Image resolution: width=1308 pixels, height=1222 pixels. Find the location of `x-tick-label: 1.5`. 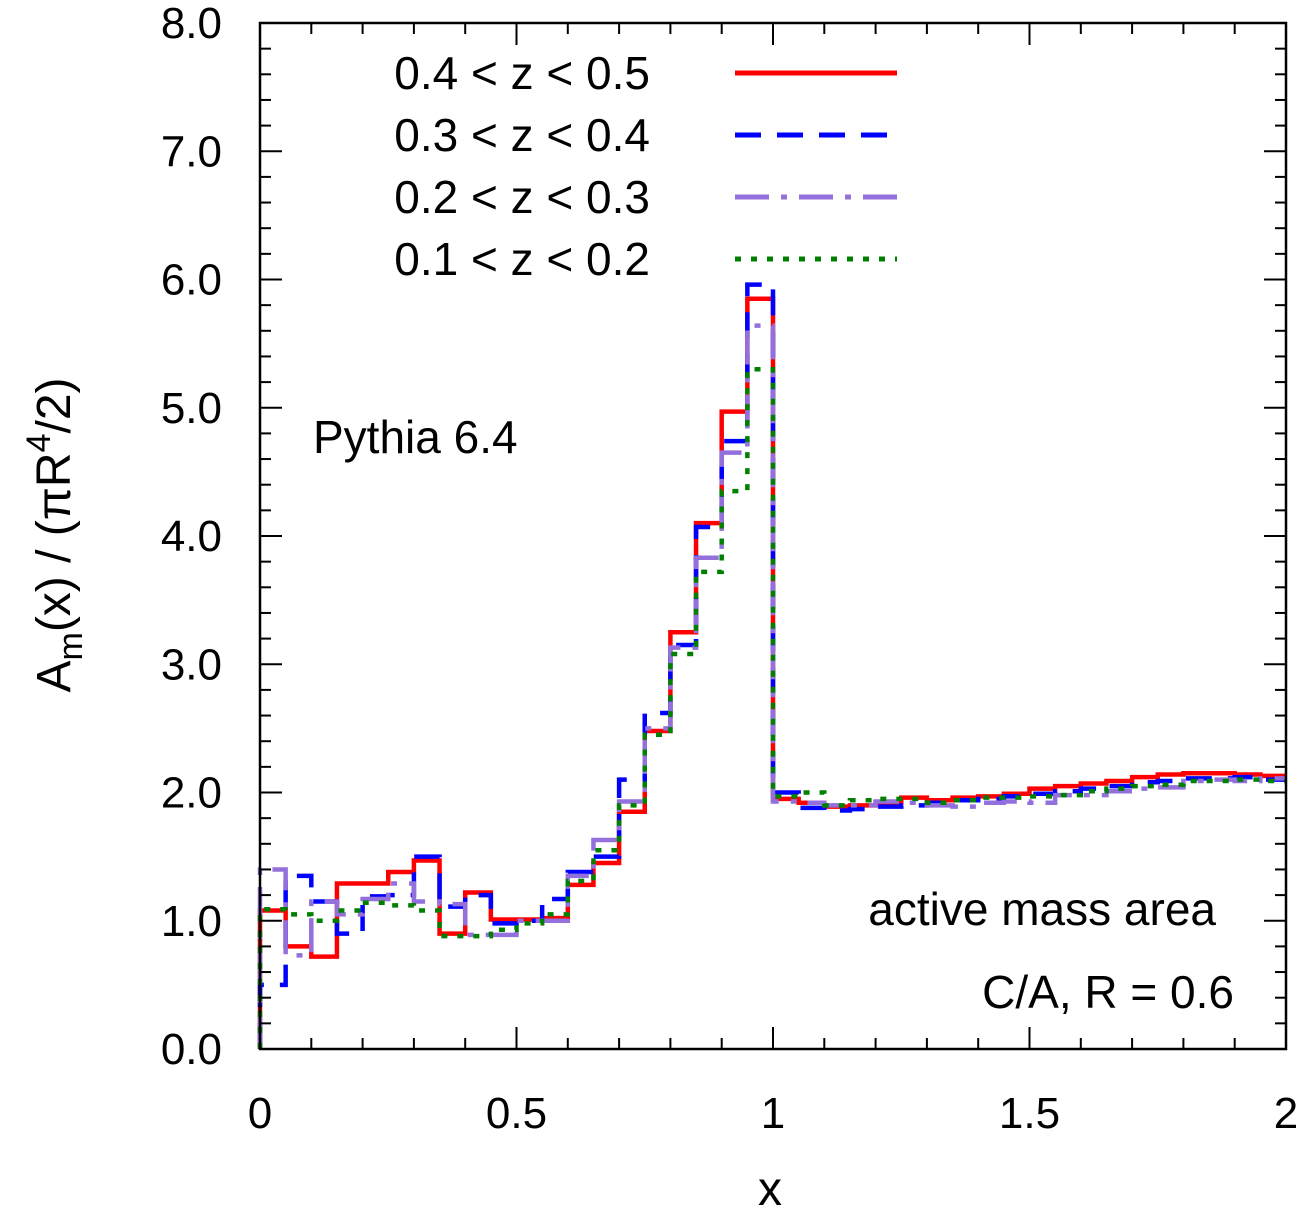

x-tick-label: 1.5 is located at coordinates (1029, 1113).